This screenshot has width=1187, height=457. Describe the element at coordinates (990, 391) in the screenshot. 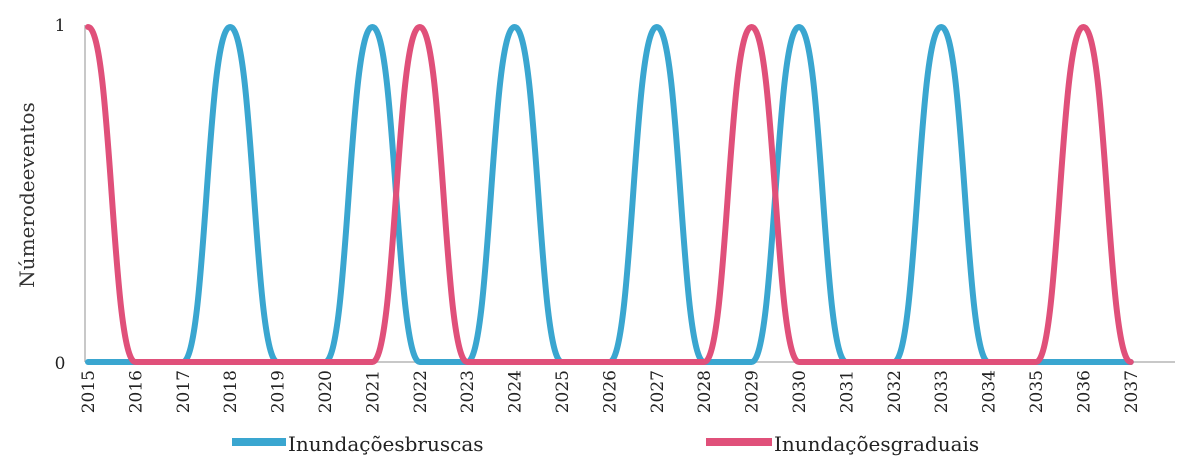

I see `x-tick-label: 2034` at that location.